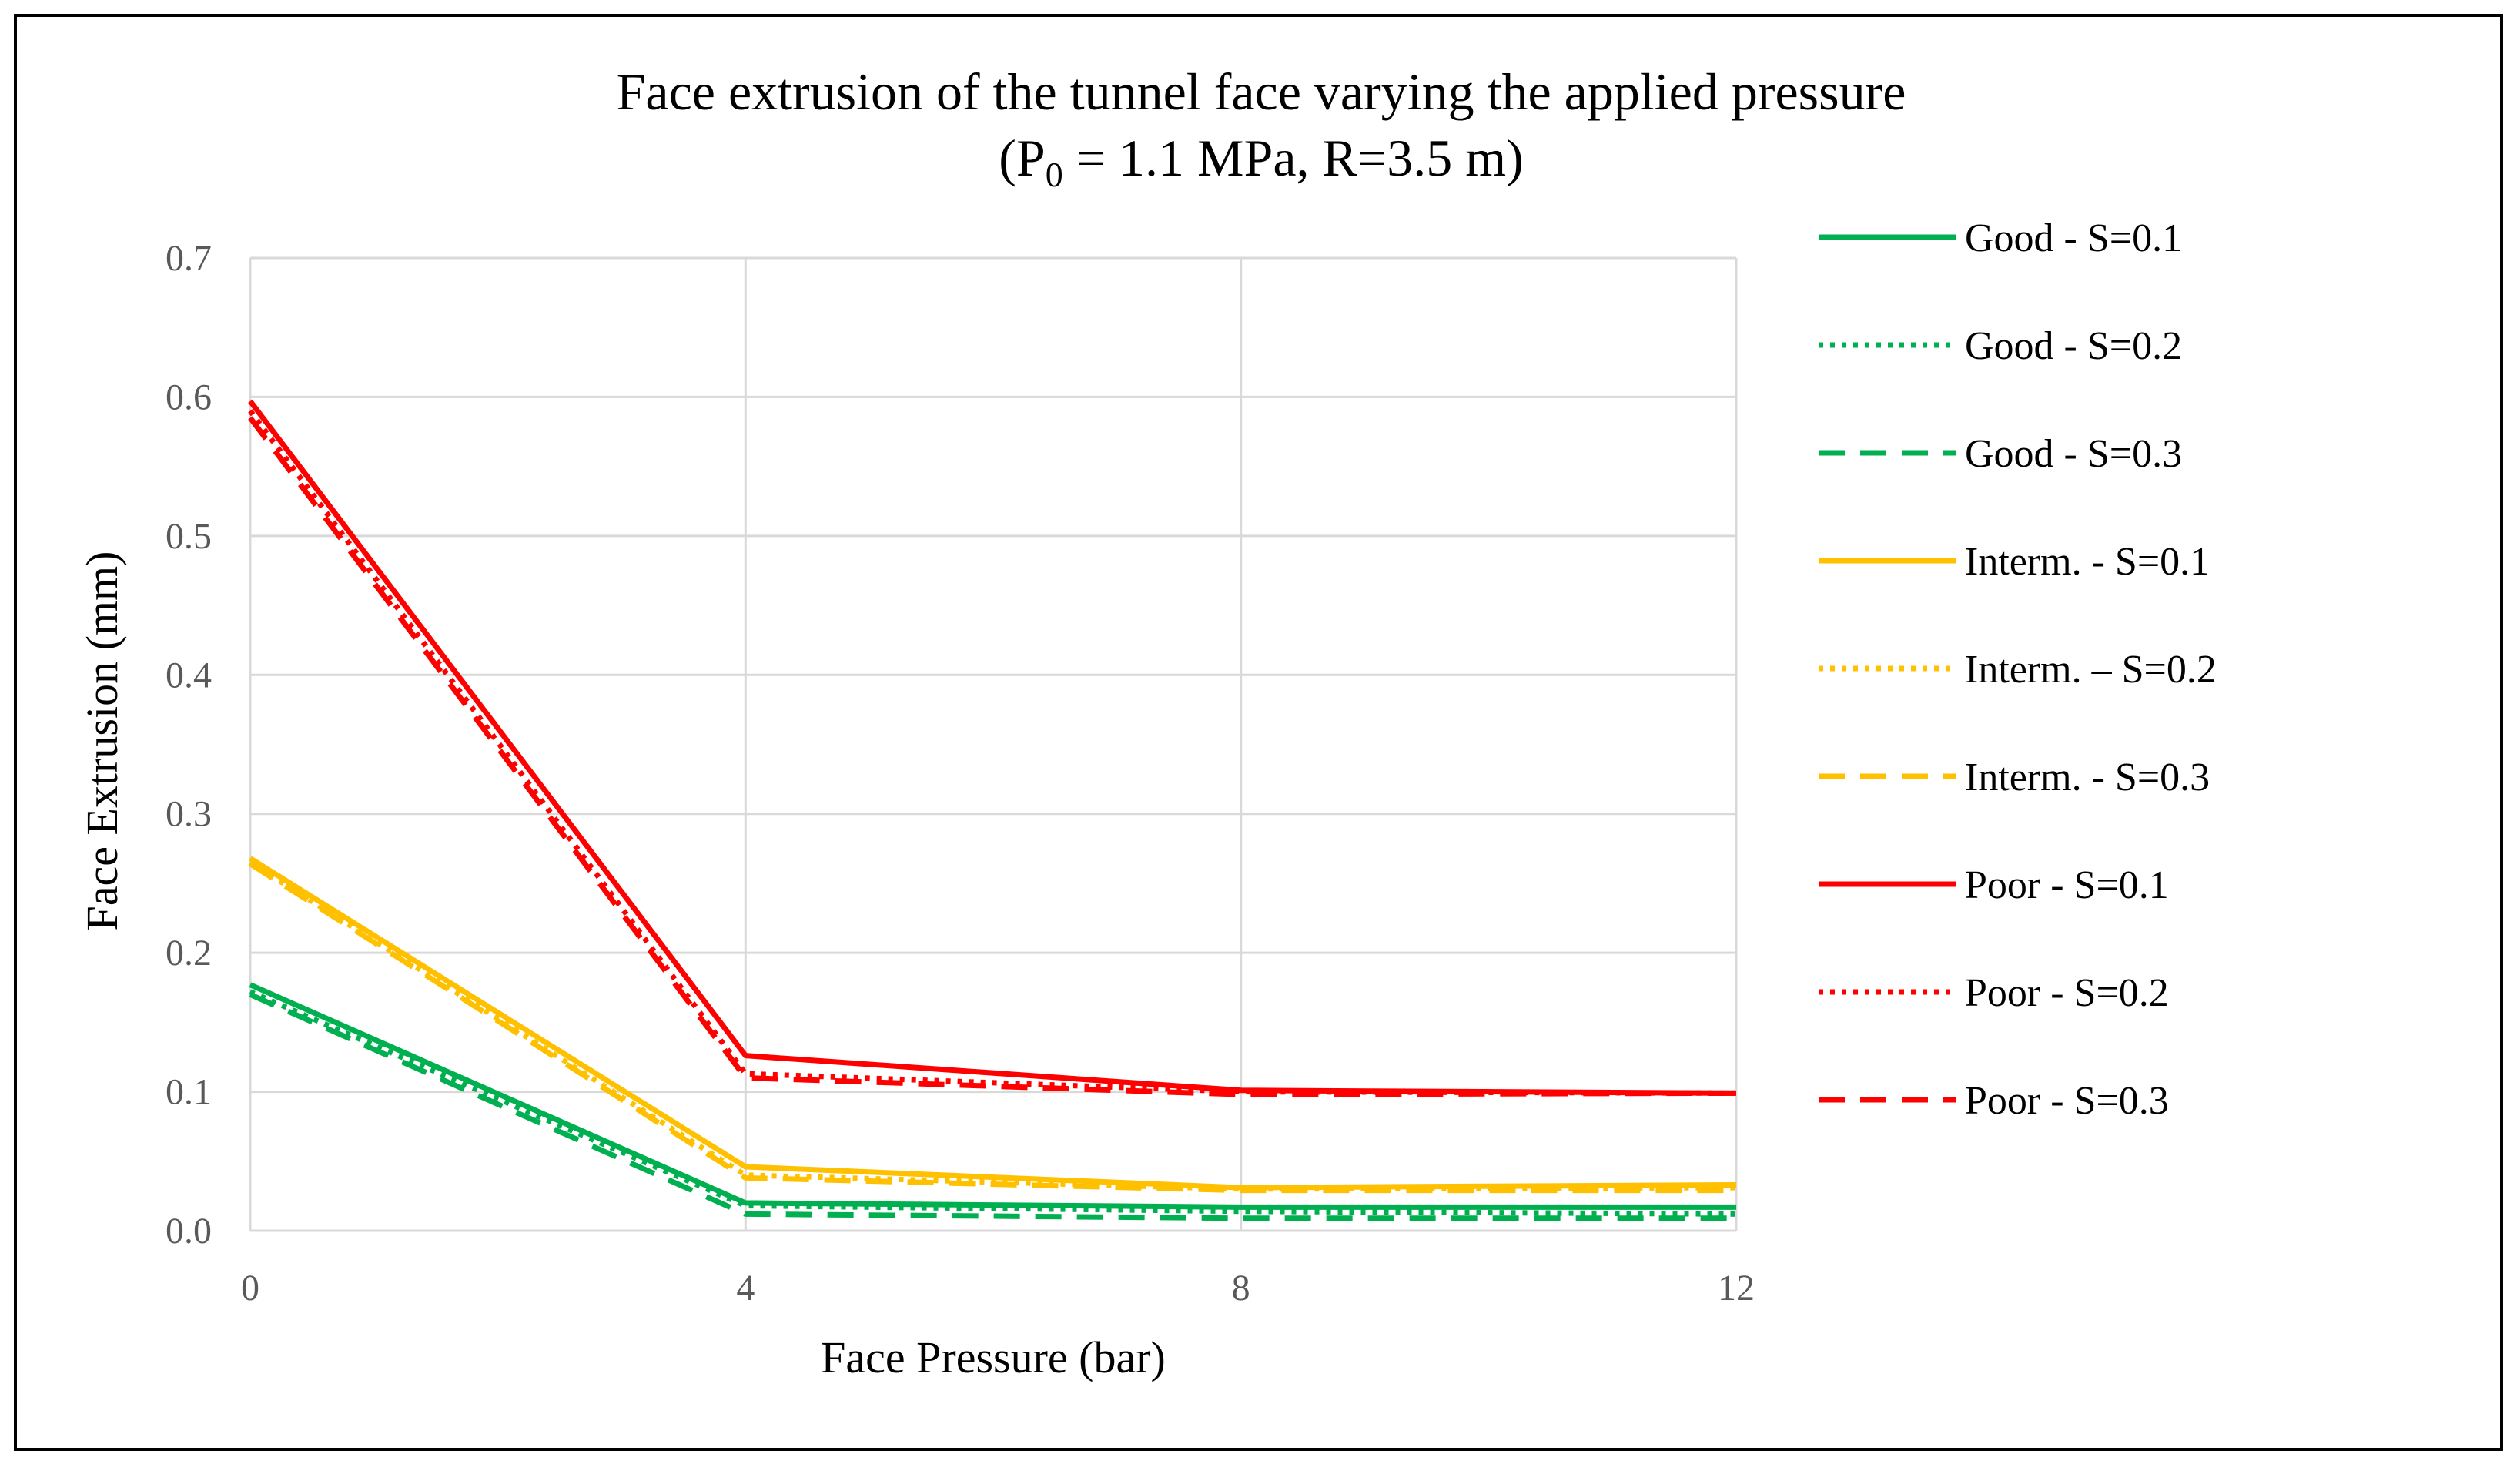 This screenshot has height=1471, width=2520. I want to click on x-axis-title: Face Pressure (bar), so click(993, 1357).